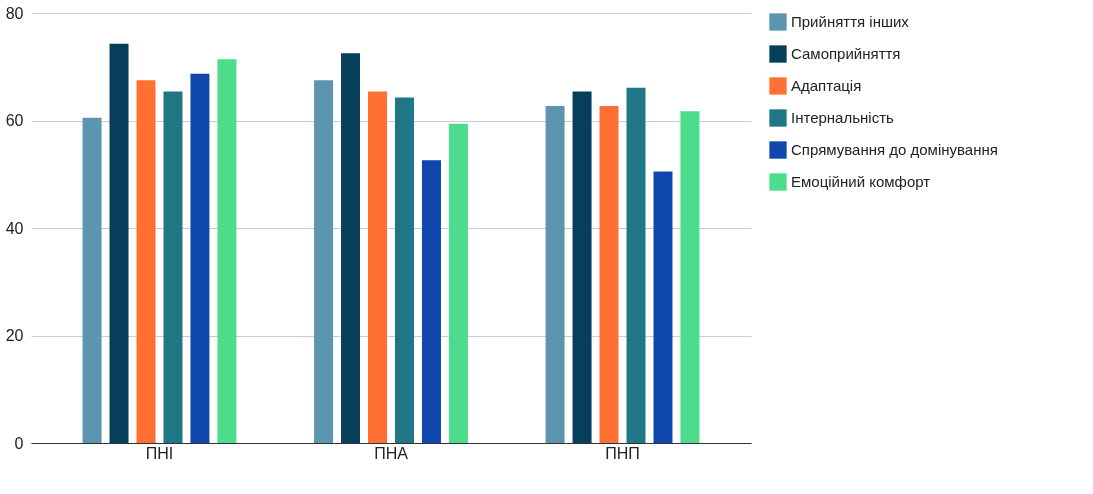  I want to click on y-tick-label: 40, so click(14, 228).